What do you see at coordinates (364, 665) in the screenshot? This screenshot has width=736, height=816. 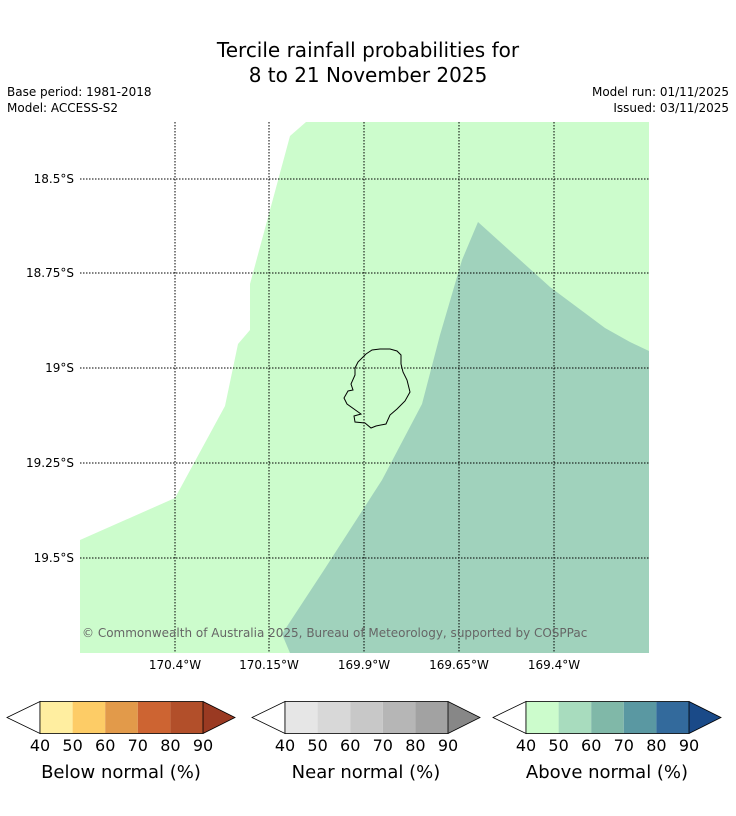 I see `lon-label-169-9: 169.9°W` at bounding box center [364, 665].